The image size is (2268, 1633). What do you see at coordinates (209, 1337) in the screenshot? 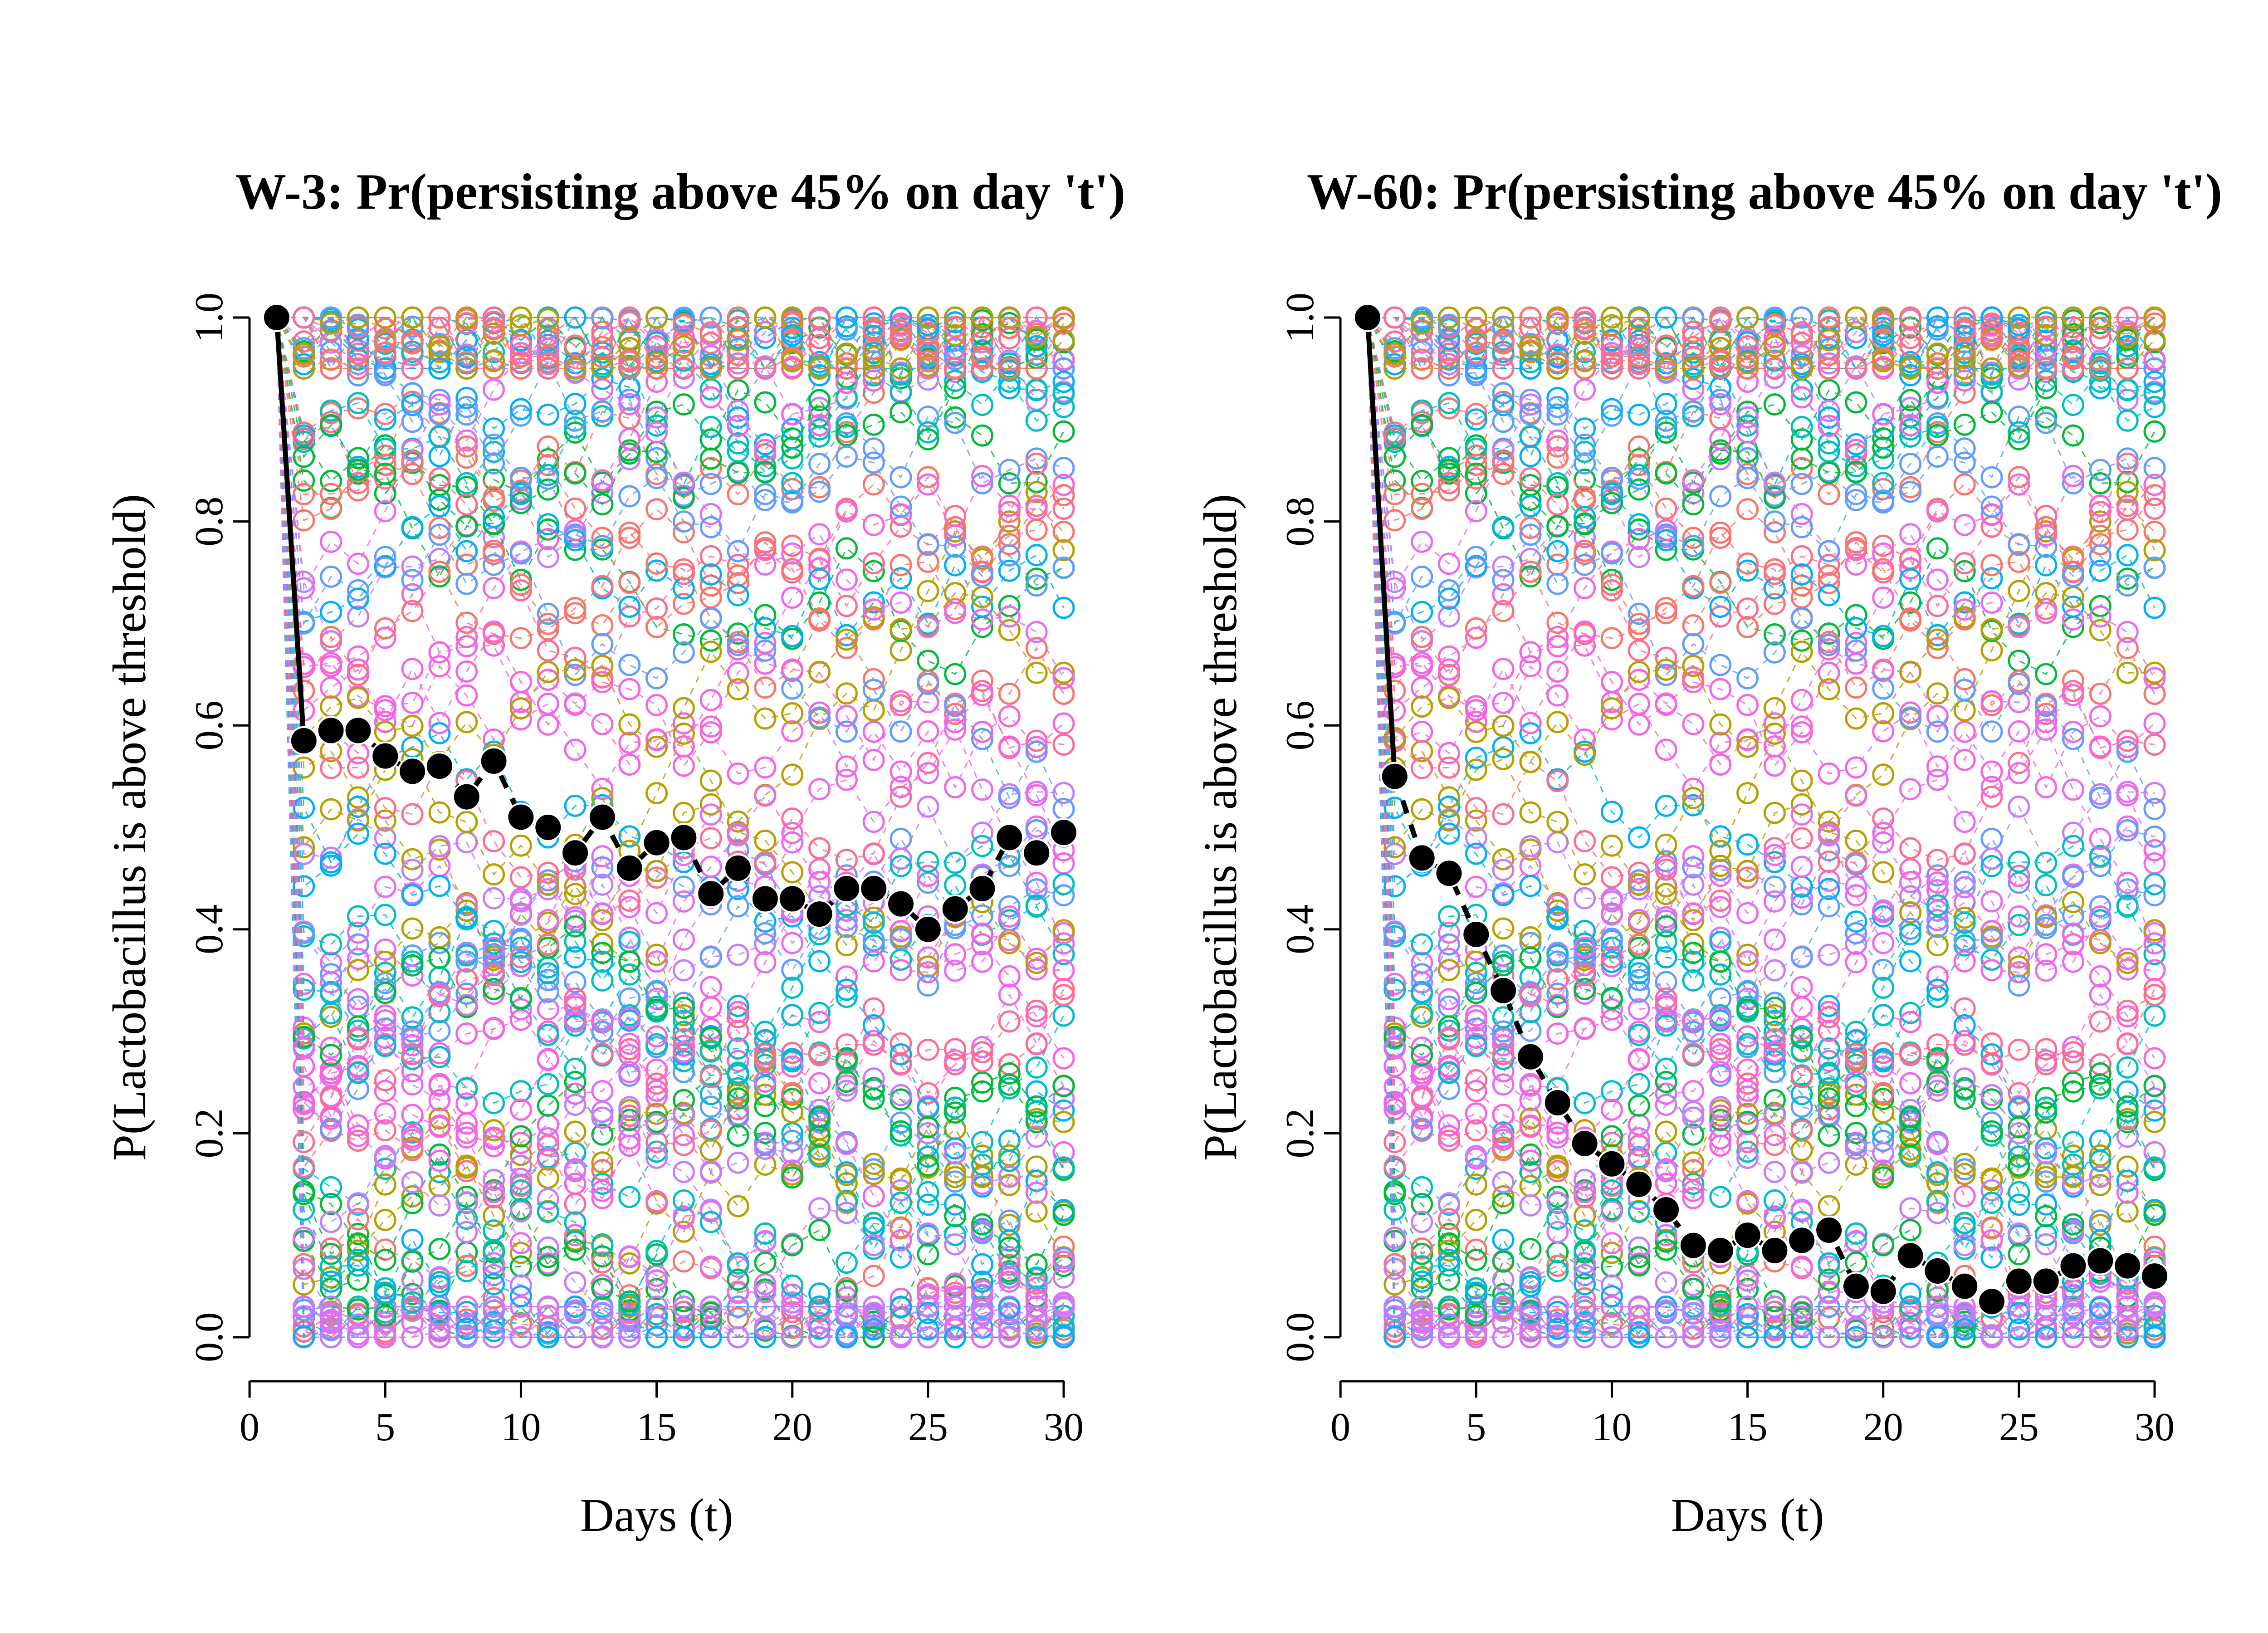
I see `y-tick-label: 0.0` at bounding box center [209, 1337].